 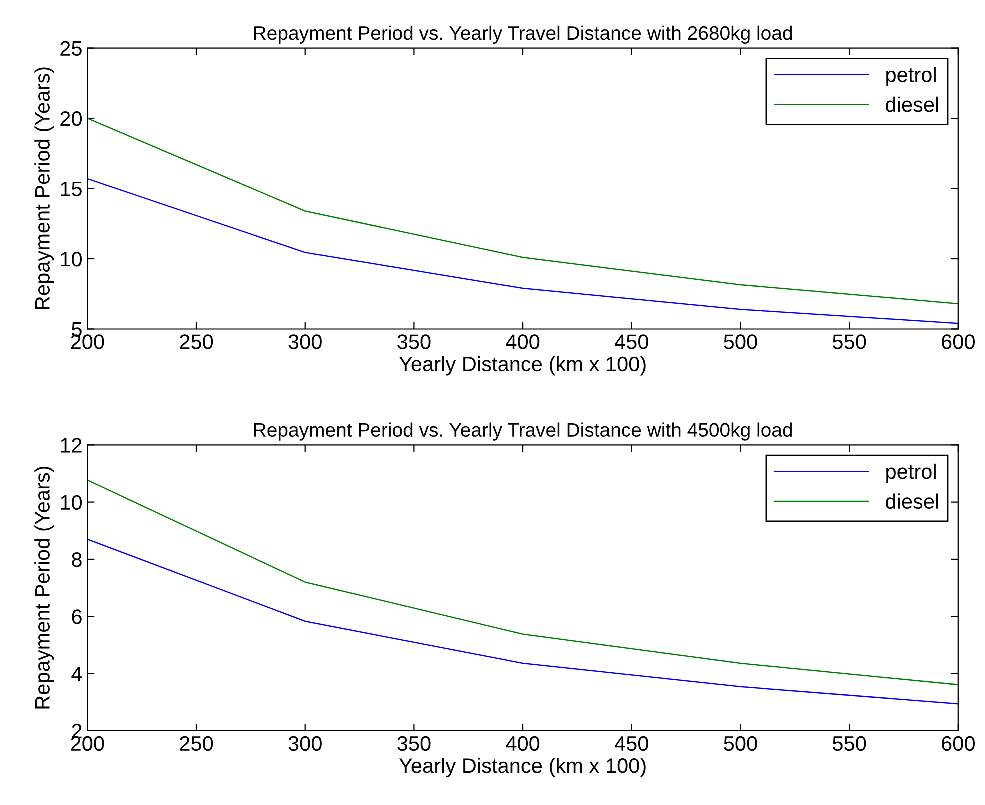 I want to click on x-tick-label: 200, so click(x=87, y=342).